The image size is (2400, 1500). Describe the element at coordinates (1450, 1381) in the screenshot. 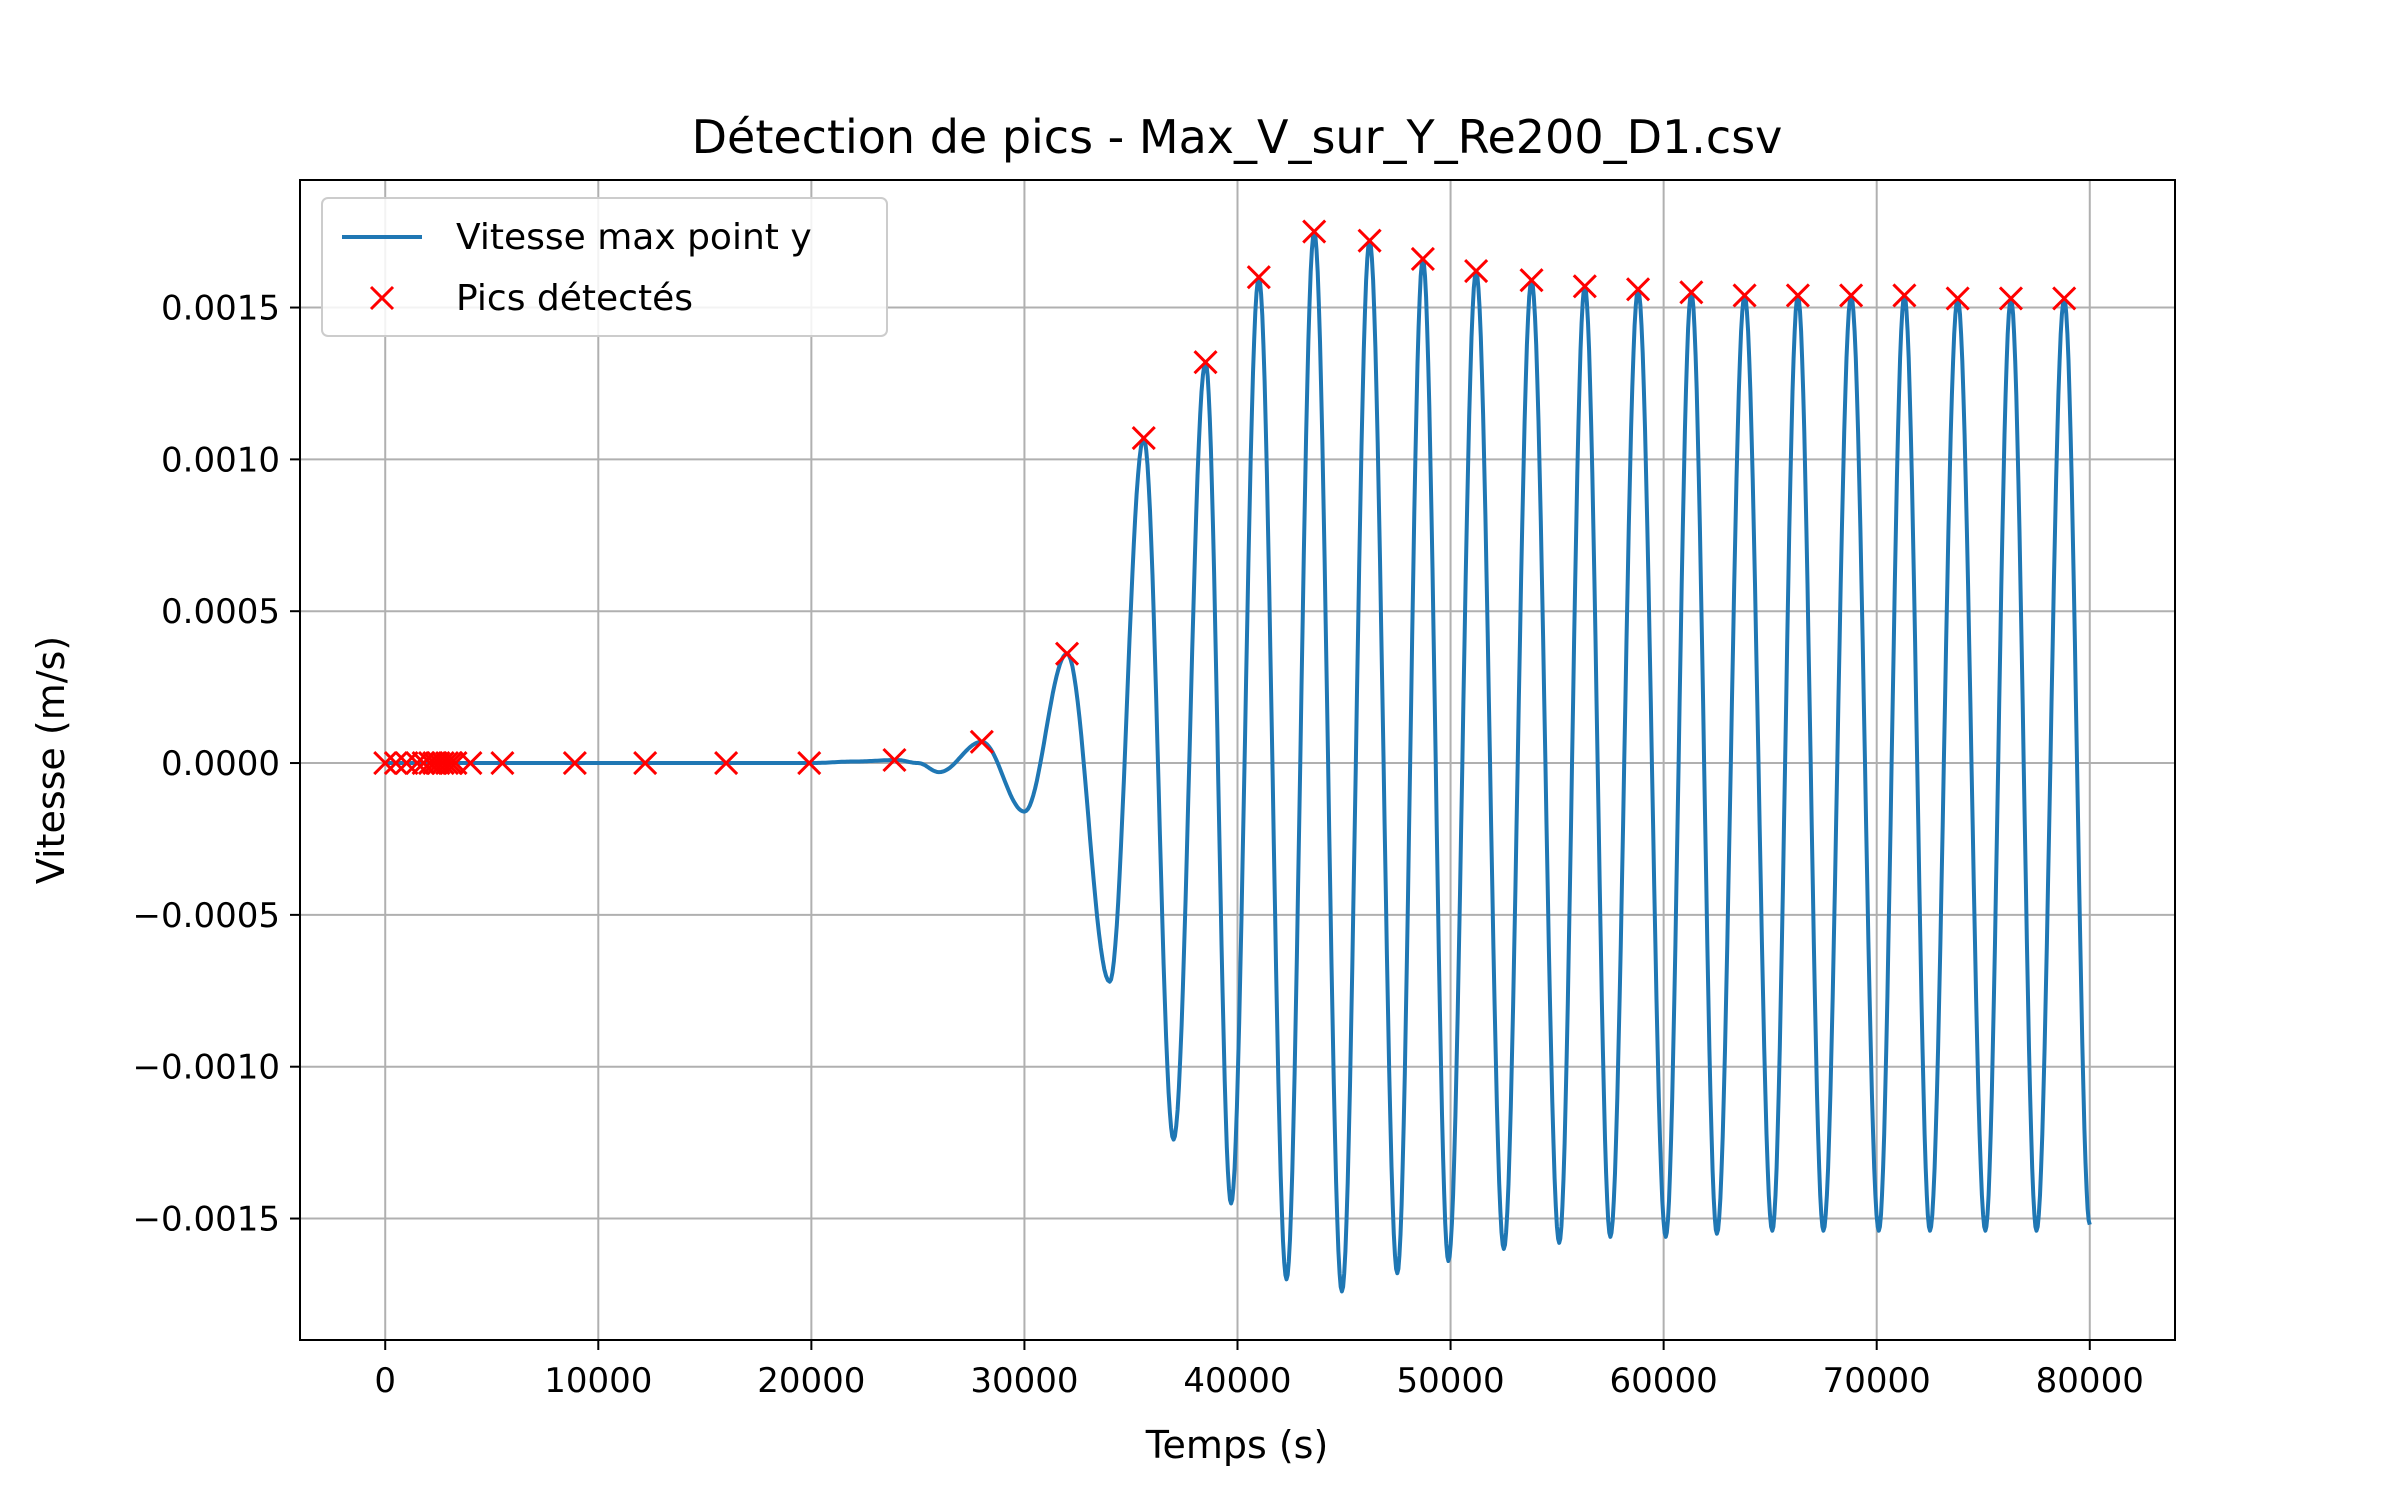

I see `x-tick-label: 50000` at that location.